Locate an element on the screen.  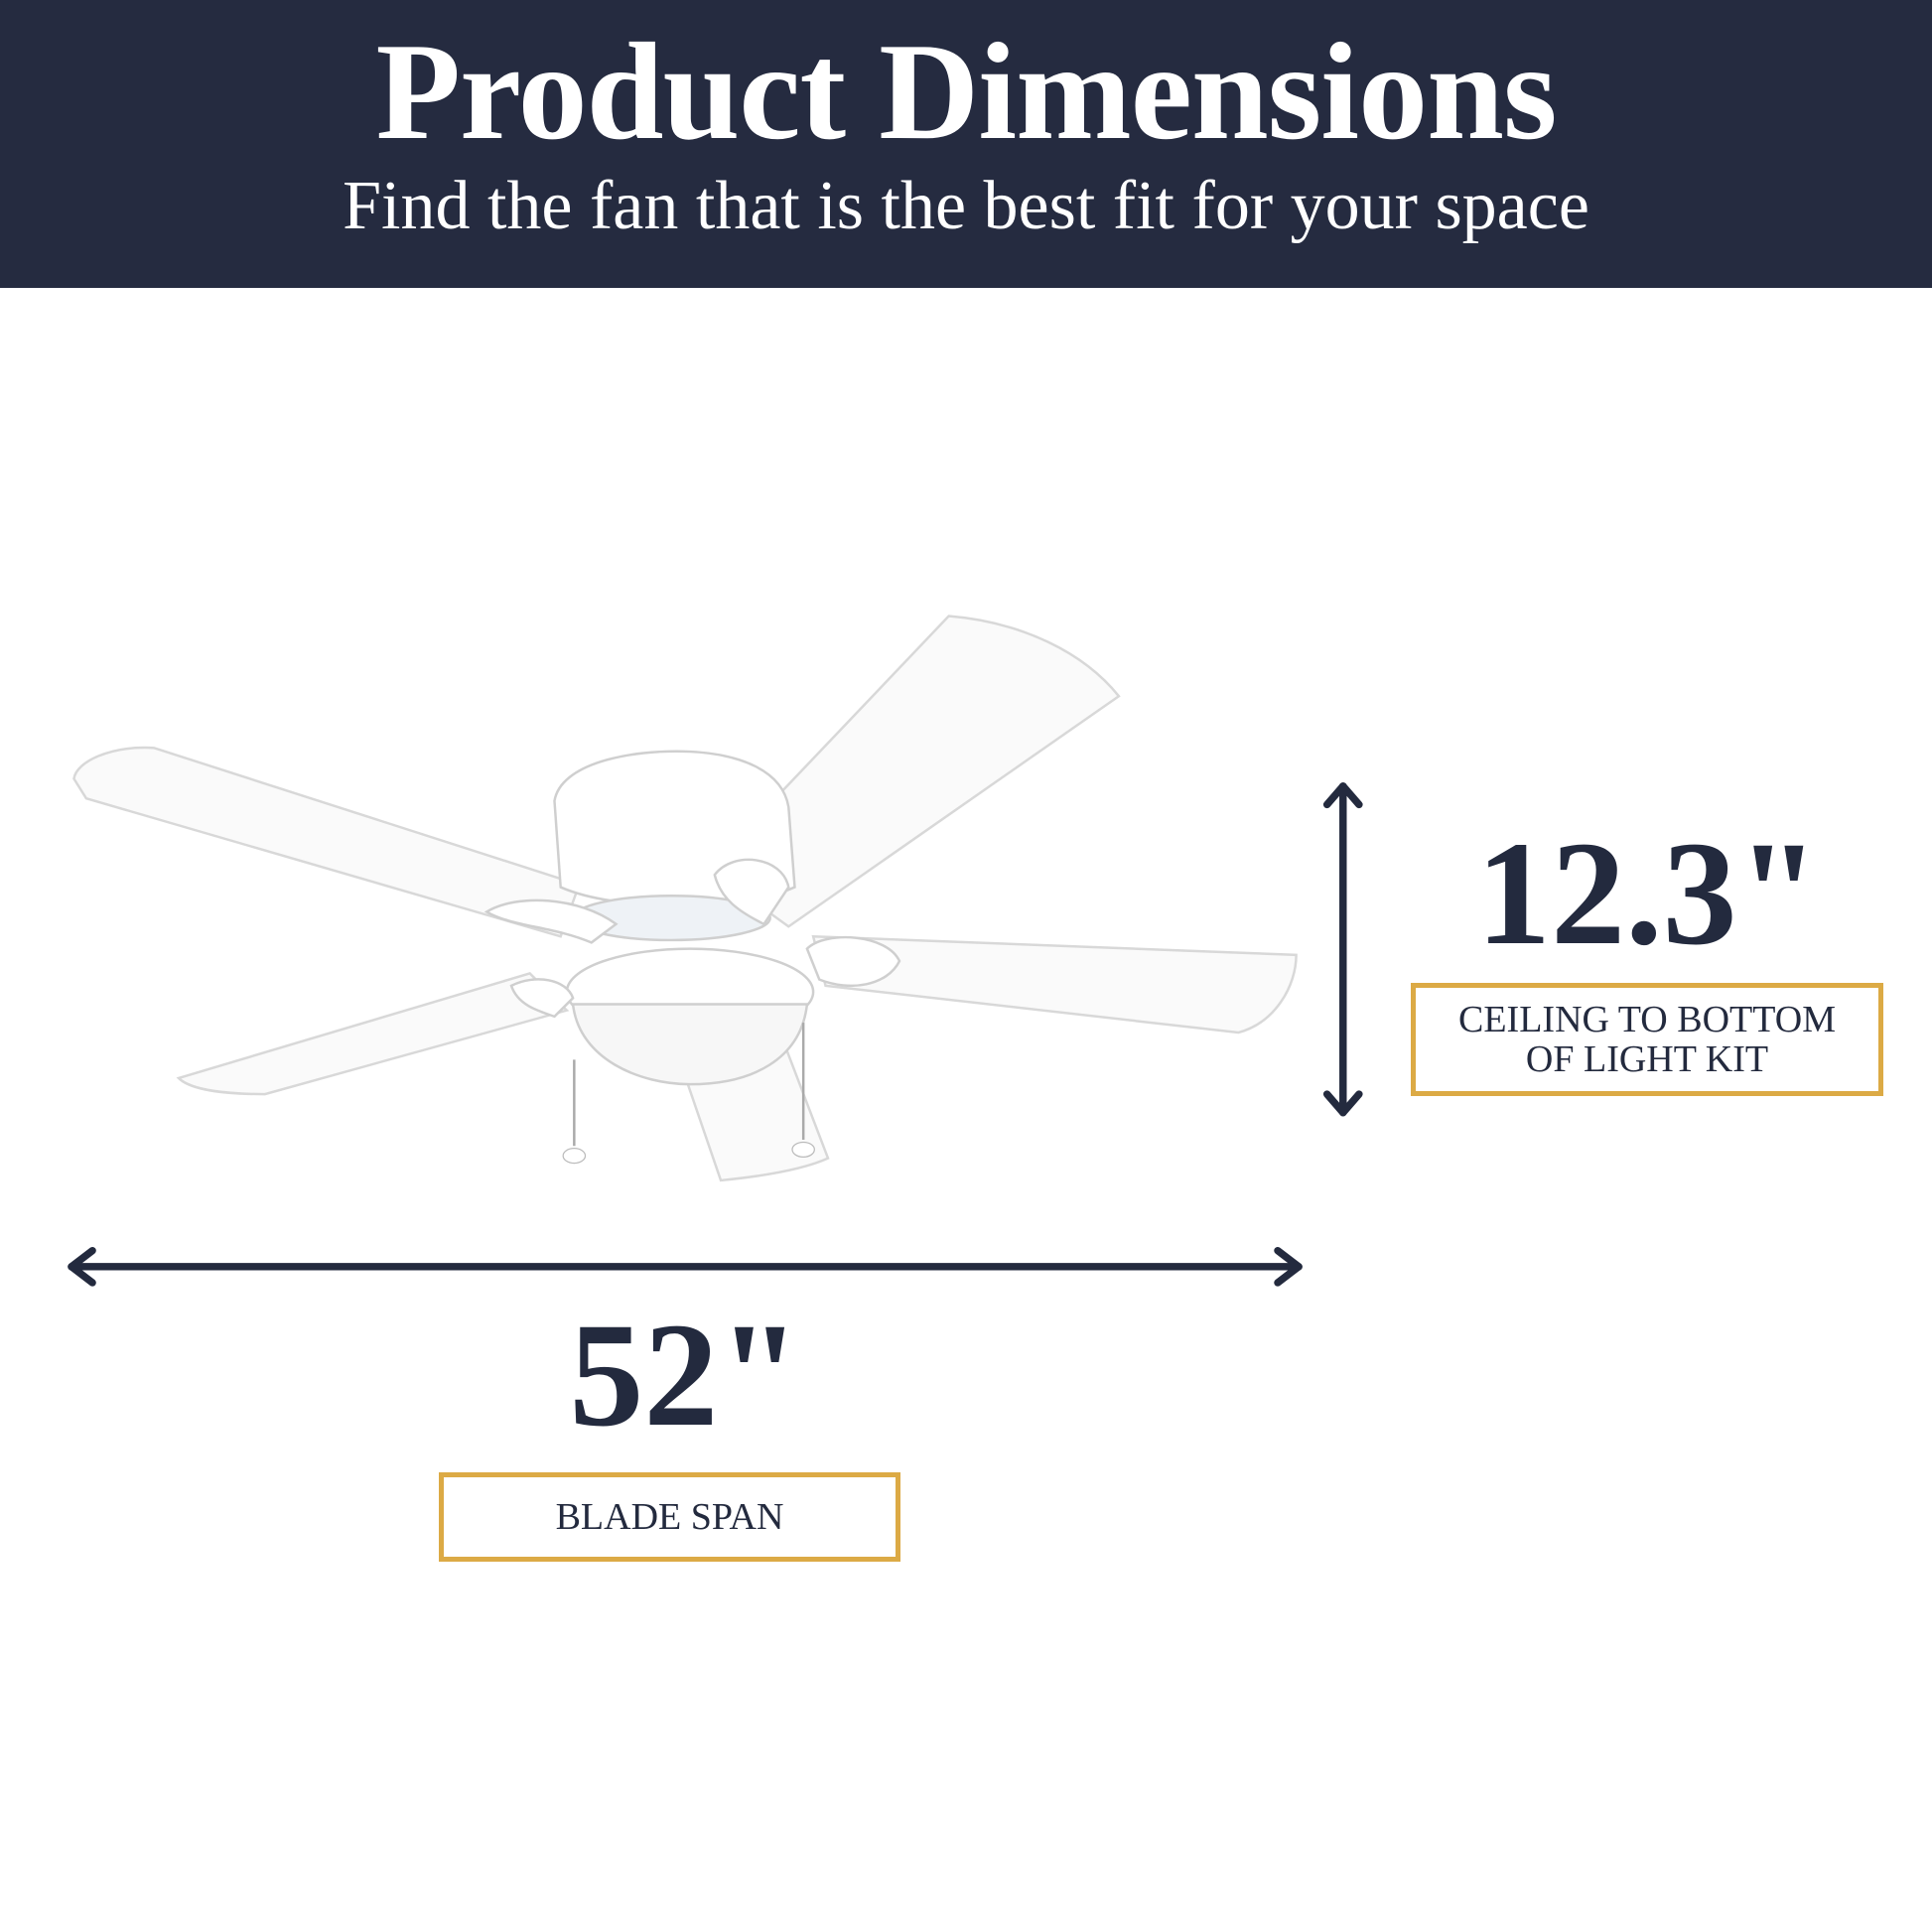
width-label: BLADE SPAN is located at coordinates (670, 1517).